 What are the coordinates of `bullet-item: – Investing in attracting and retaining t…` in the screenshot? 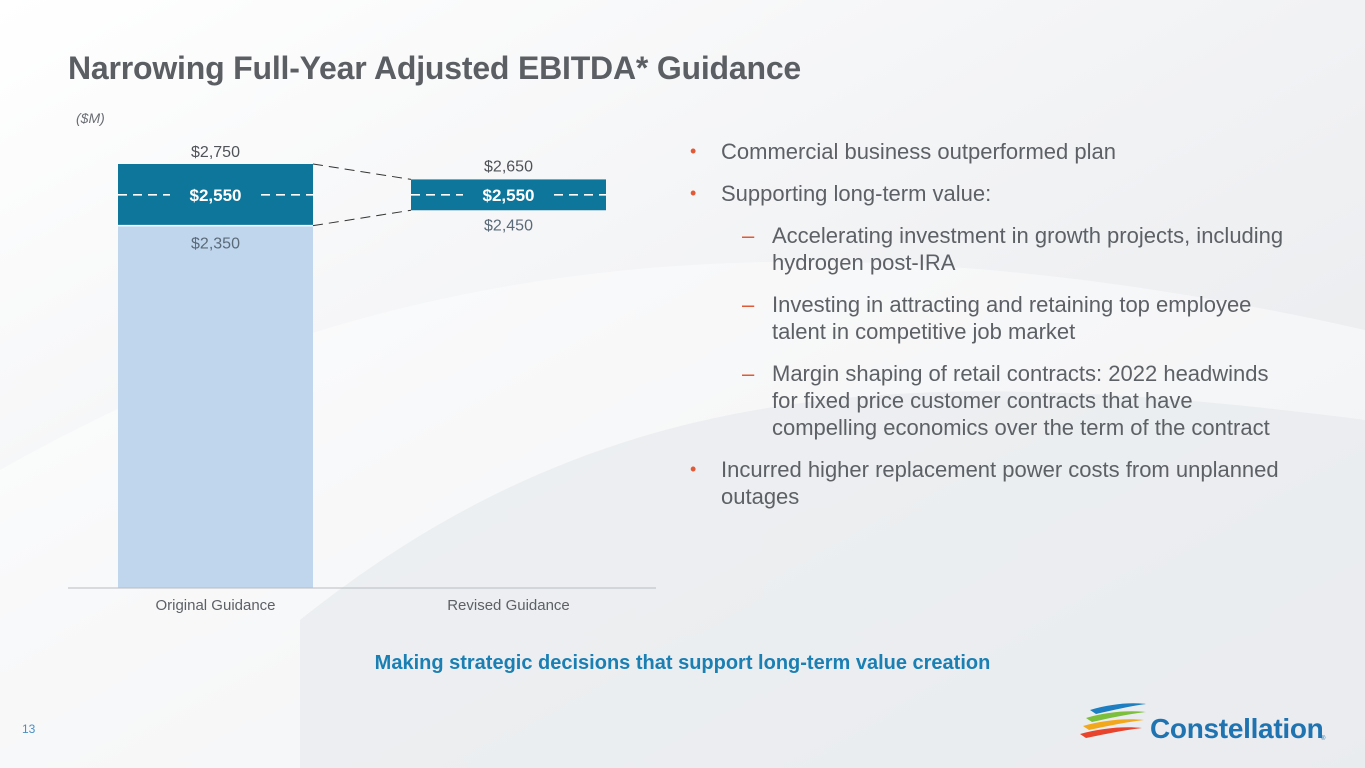 It's located at (990, 318).